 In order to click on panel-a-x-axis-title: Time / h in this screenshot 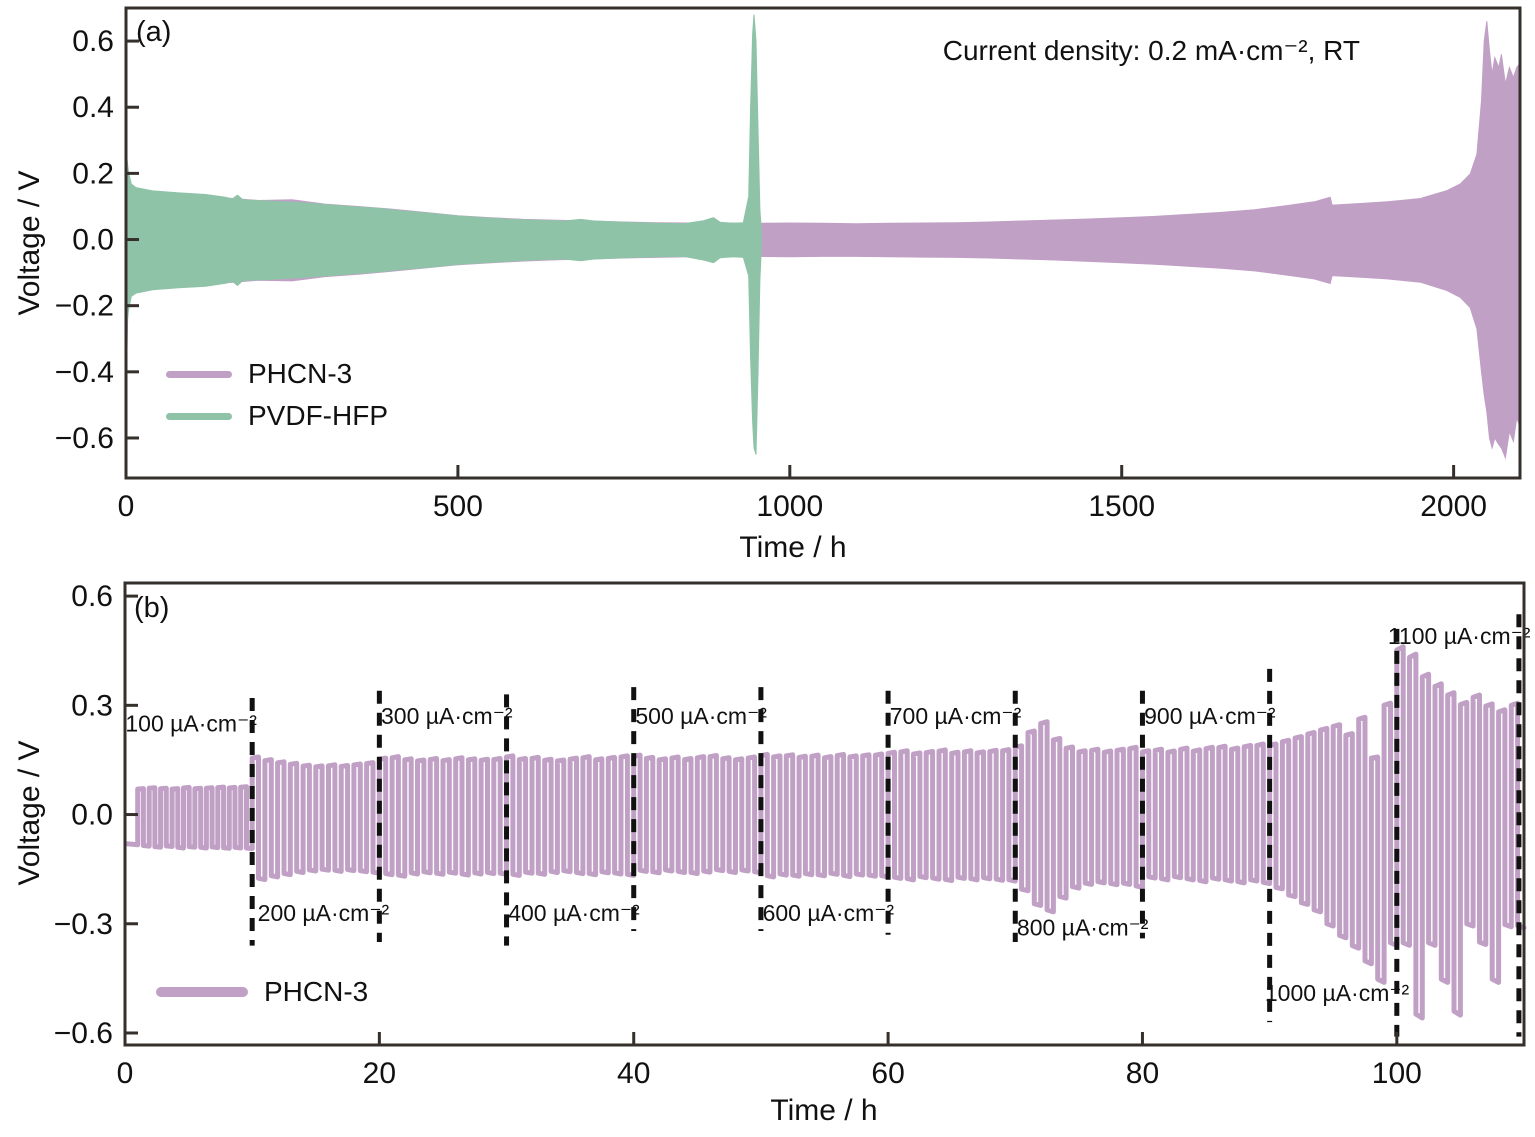, I will do `click(793, 547)`.